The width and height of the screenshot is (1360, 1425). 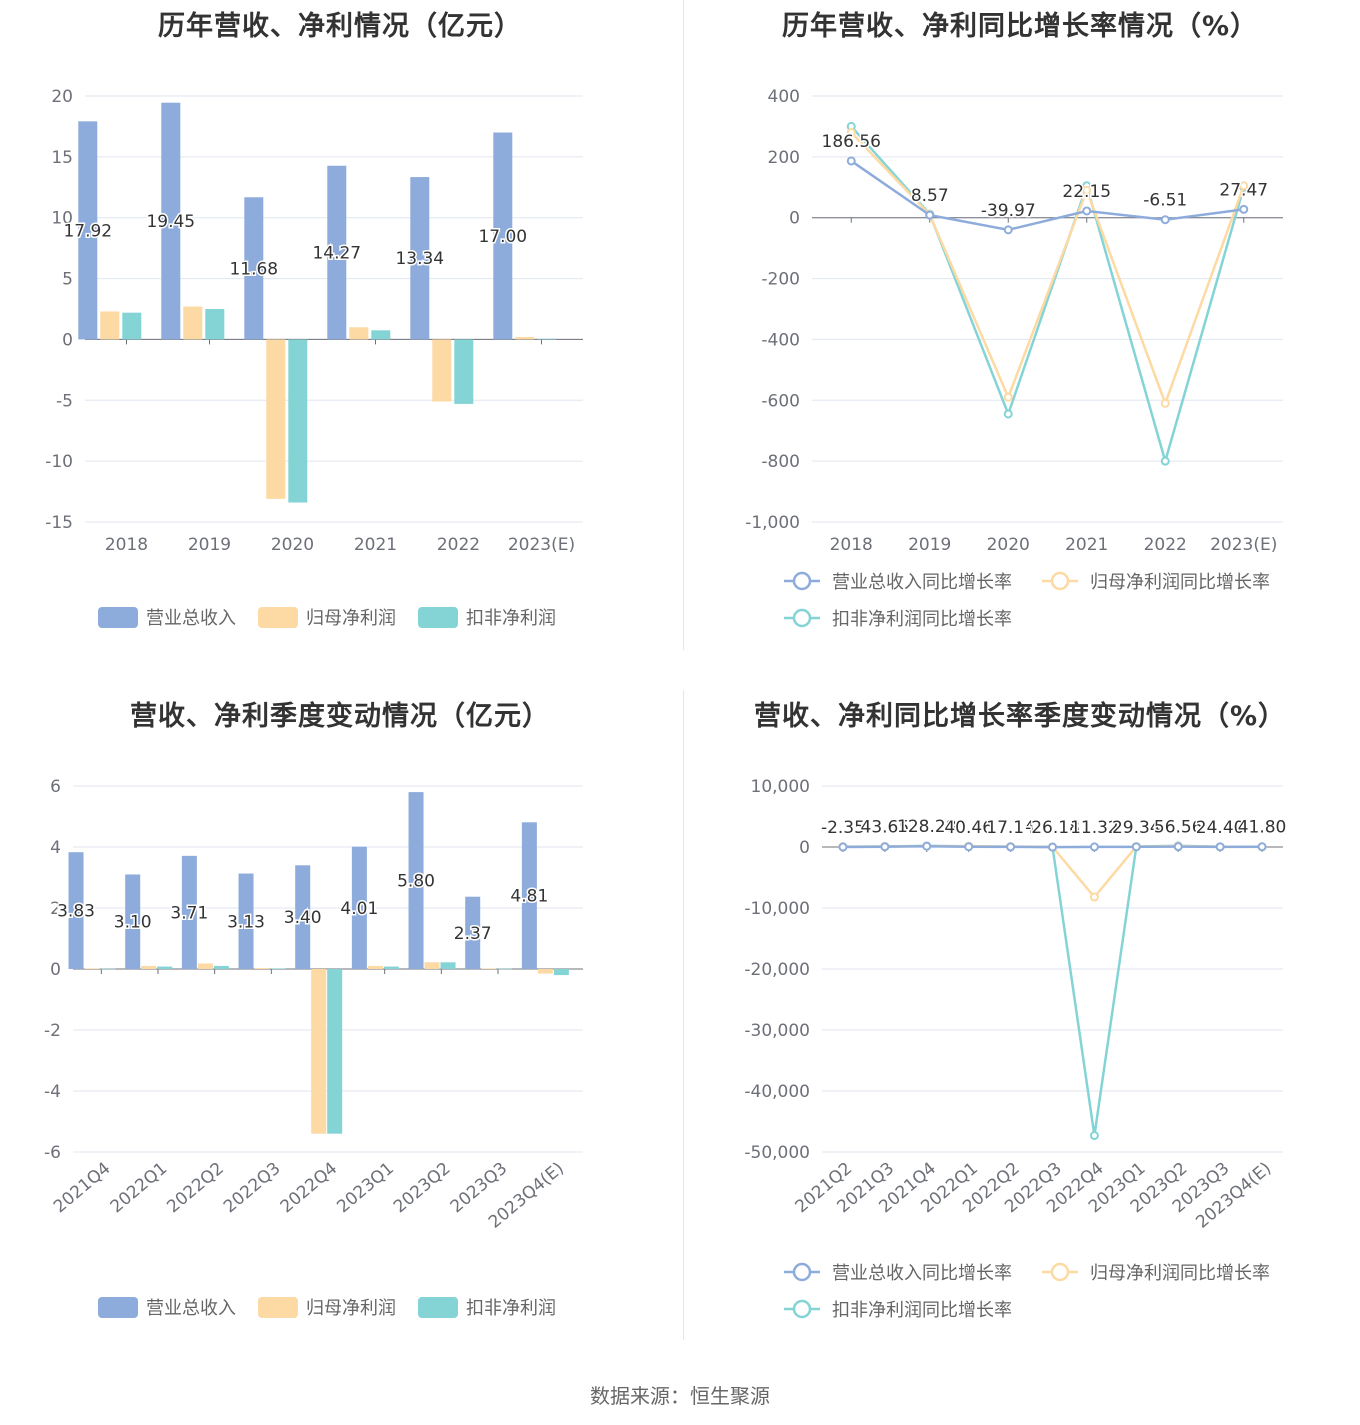 I want to click on y-tick-label: 4, so click(x=55, y=848).